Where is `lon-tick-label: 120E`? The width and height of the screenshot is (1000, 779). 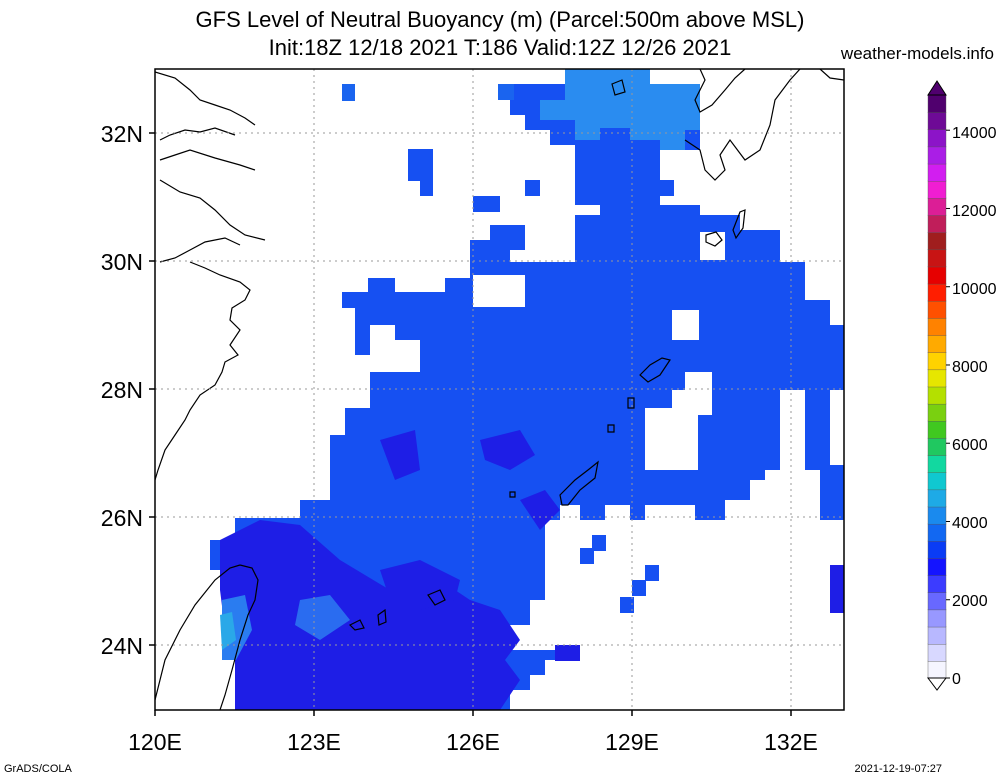 lon-tick-label: 120E is located at coordinates (155, 742).